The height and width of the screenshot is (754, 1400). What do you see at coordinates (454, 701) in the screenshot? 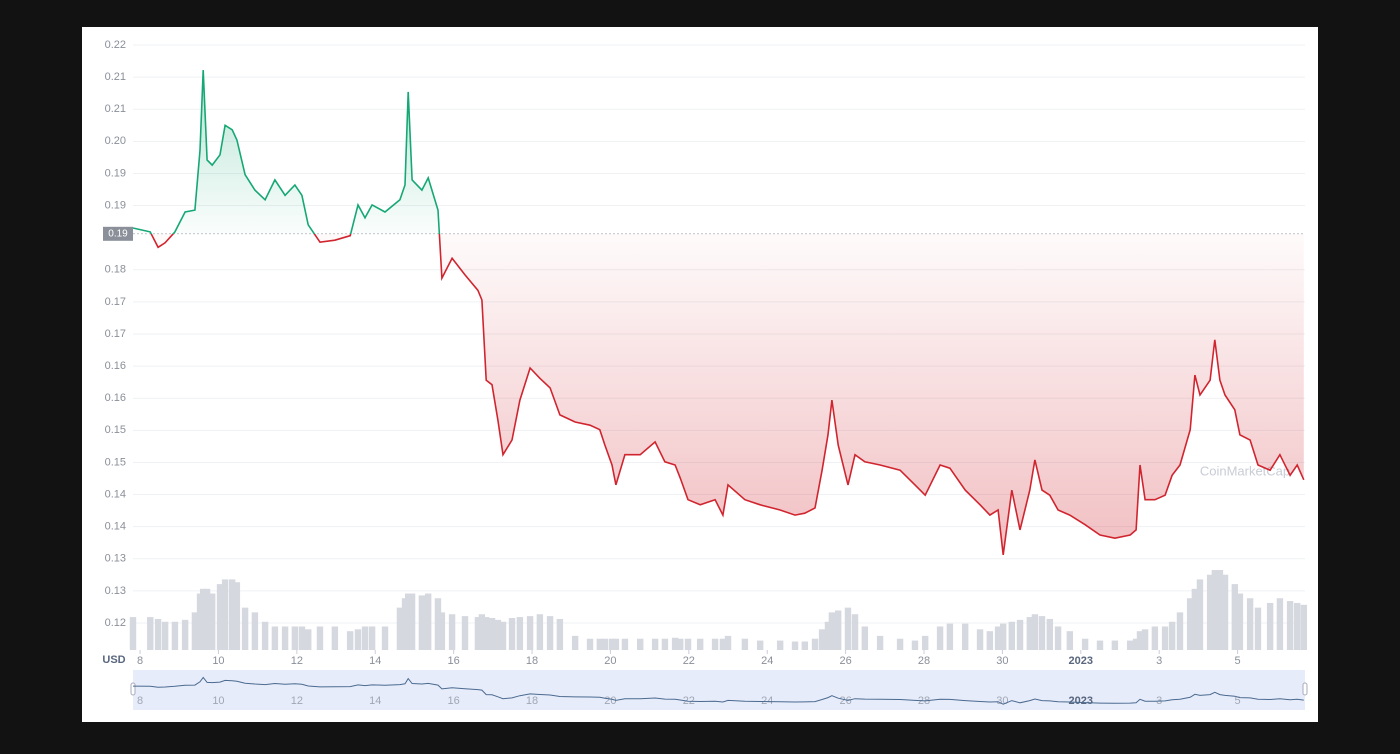
I see `navigator-tick-label: 16` at bounding box center [454, 701].